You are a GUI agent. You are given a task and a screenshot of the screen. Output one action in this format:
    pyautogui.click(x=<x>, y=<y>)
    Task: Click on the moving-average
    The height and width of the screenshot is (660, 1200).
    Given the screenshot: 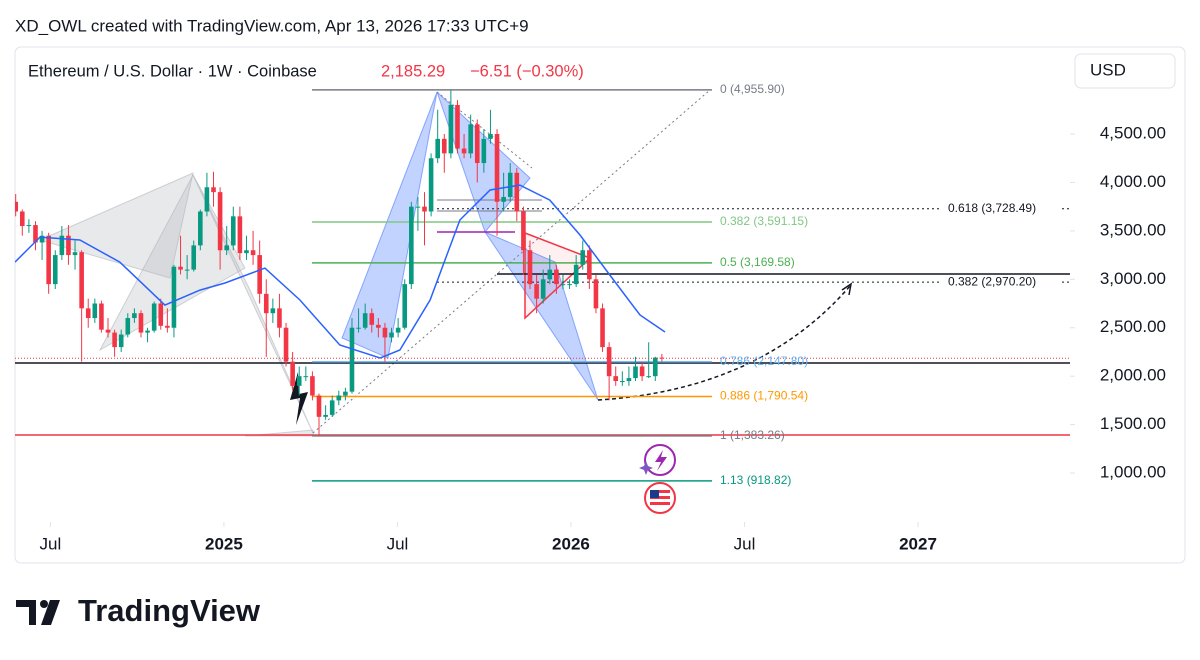 What is the action you would take?
    pyautogui.click(x=340, y=271)
    